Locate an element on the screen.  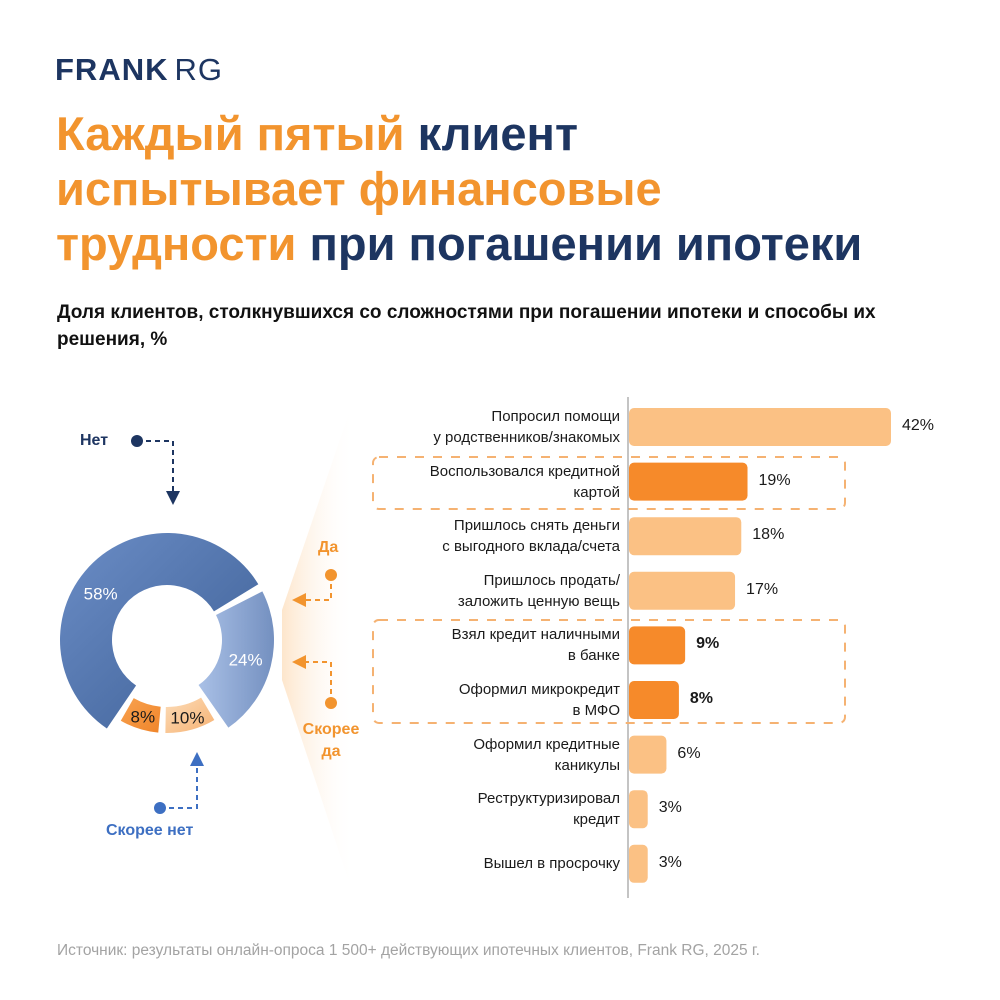
slice-skoree-net is located at coordinates (236, 659).